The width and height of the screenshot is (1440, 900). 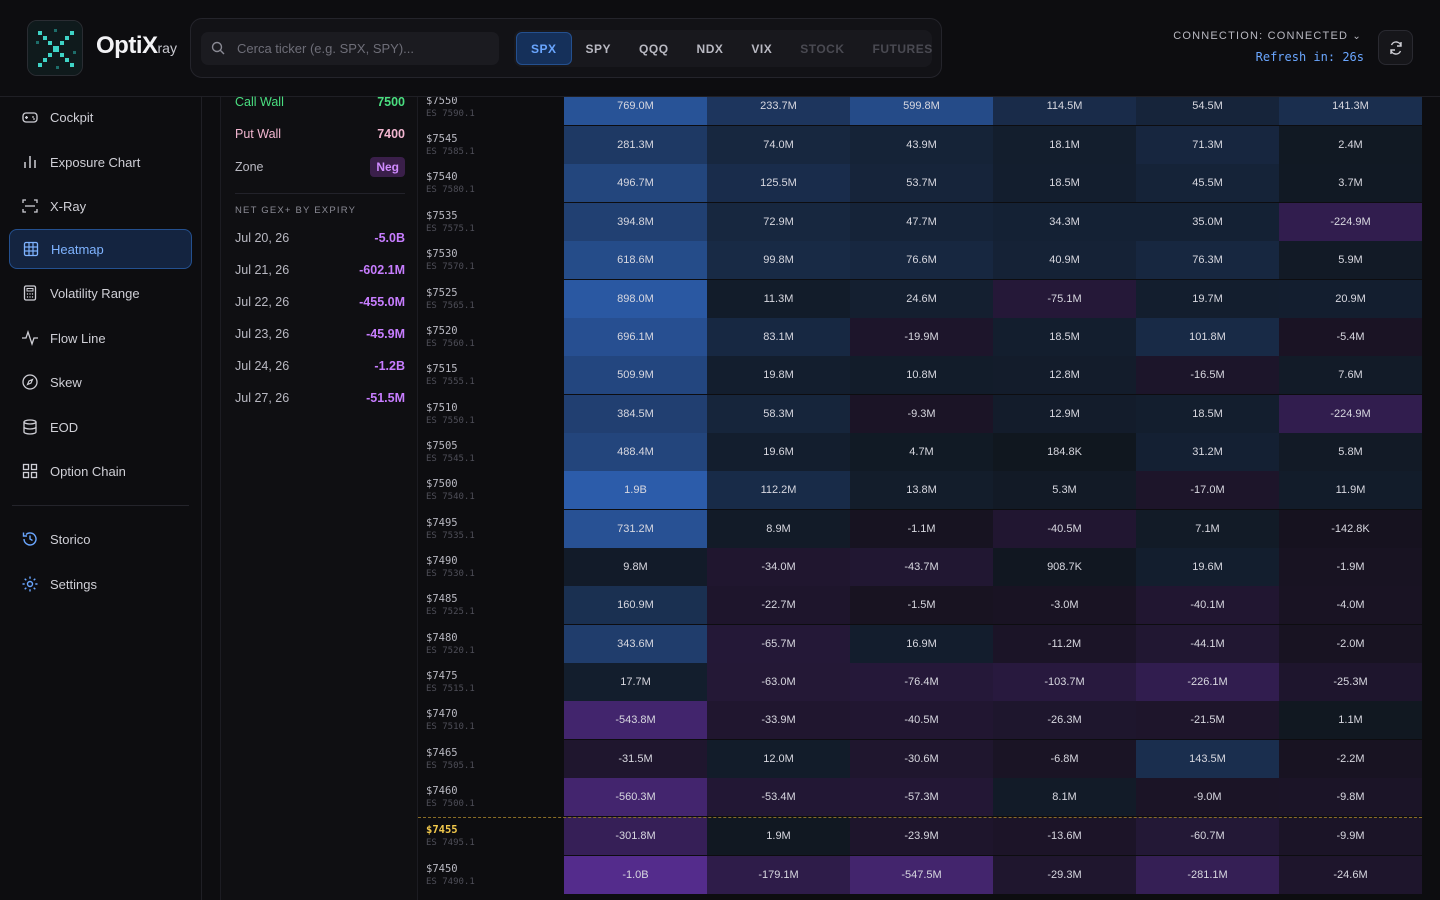 What do you see at coordinates (1207, 183) in the screenshot?
I see `heatmap-cell: 45.5M` at bounding box center [1207, 183].